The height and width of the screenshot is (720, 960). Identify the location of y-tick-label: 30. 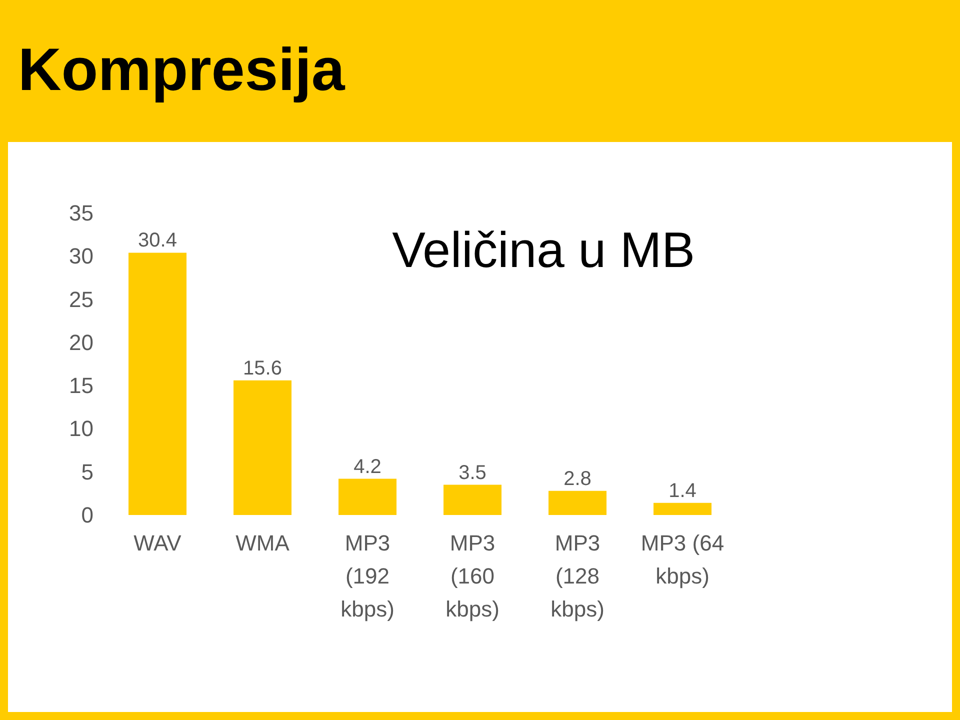
(81, 256).